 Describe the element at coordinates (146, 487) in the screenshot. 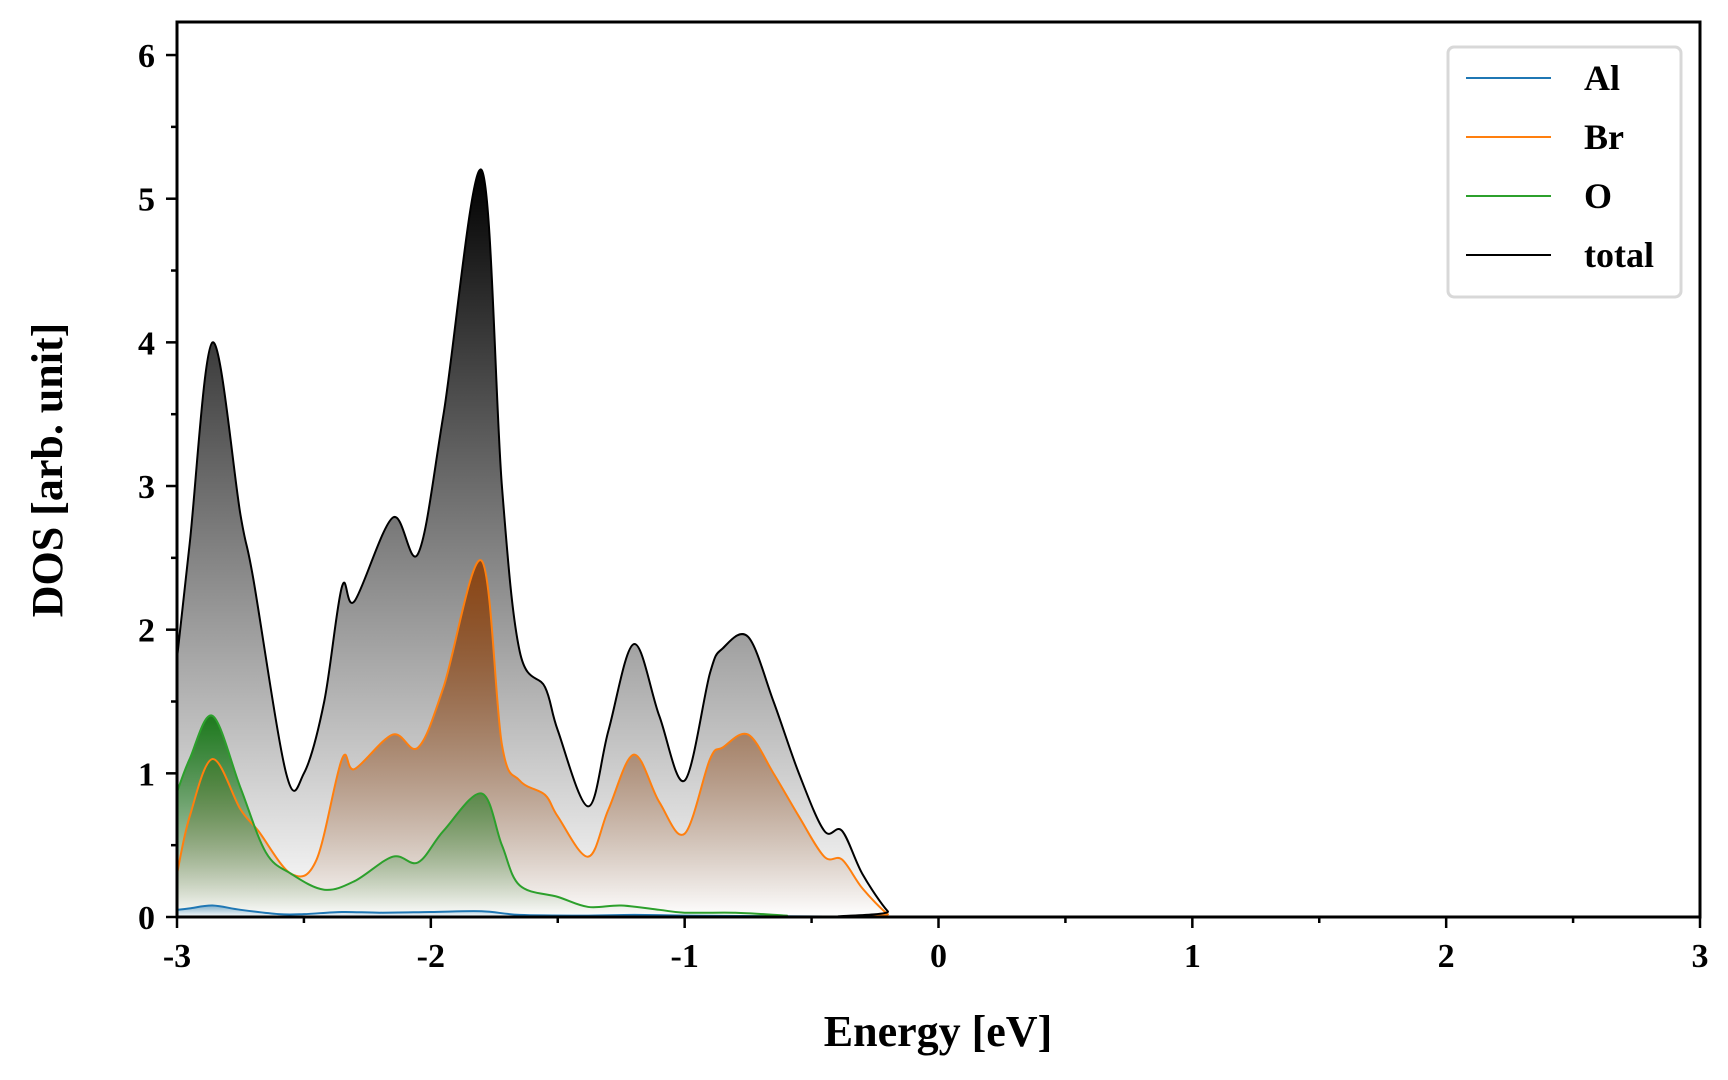

I see `y-tick-label: 3` at that location.